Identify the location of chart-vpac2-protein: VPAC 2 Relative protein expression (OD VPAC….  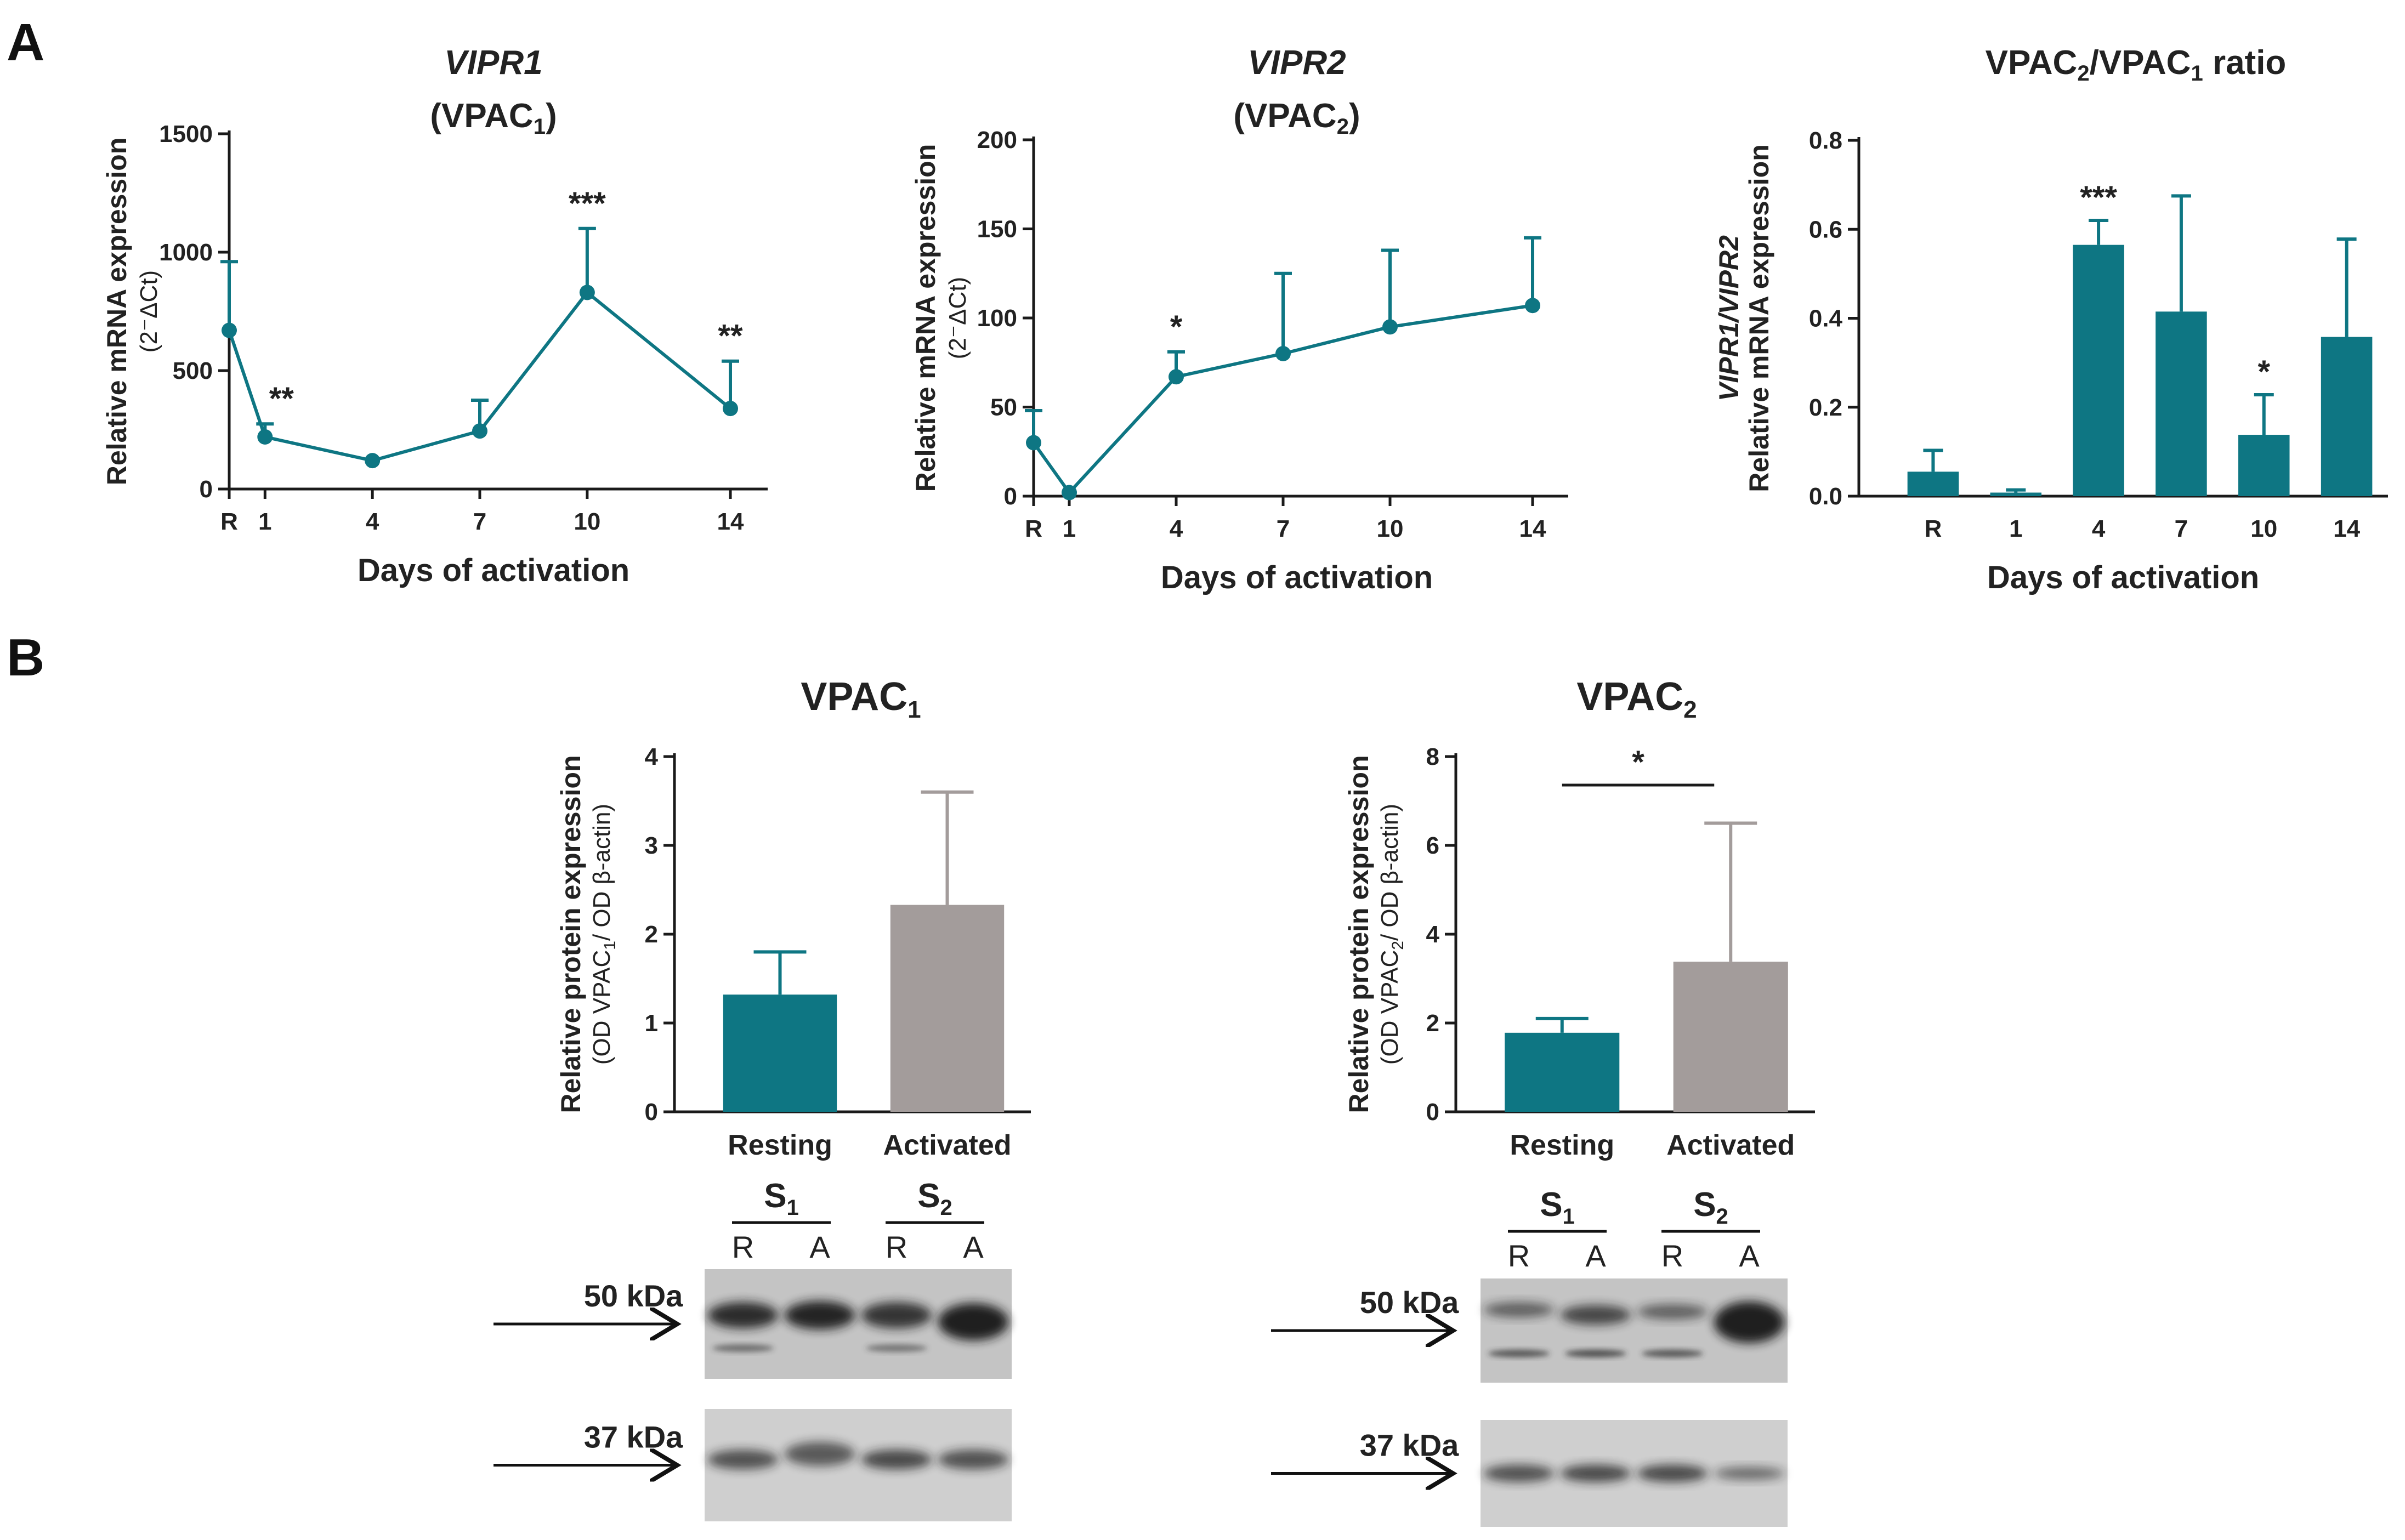
(1579, 918).